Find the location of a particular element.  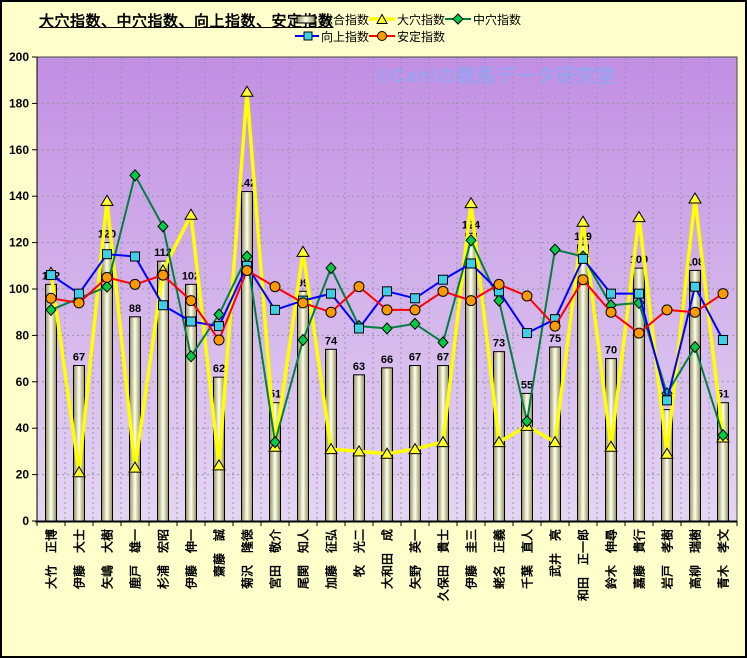

legend-item-overall-index: 総合指数 is located at coordinates (332, 19).